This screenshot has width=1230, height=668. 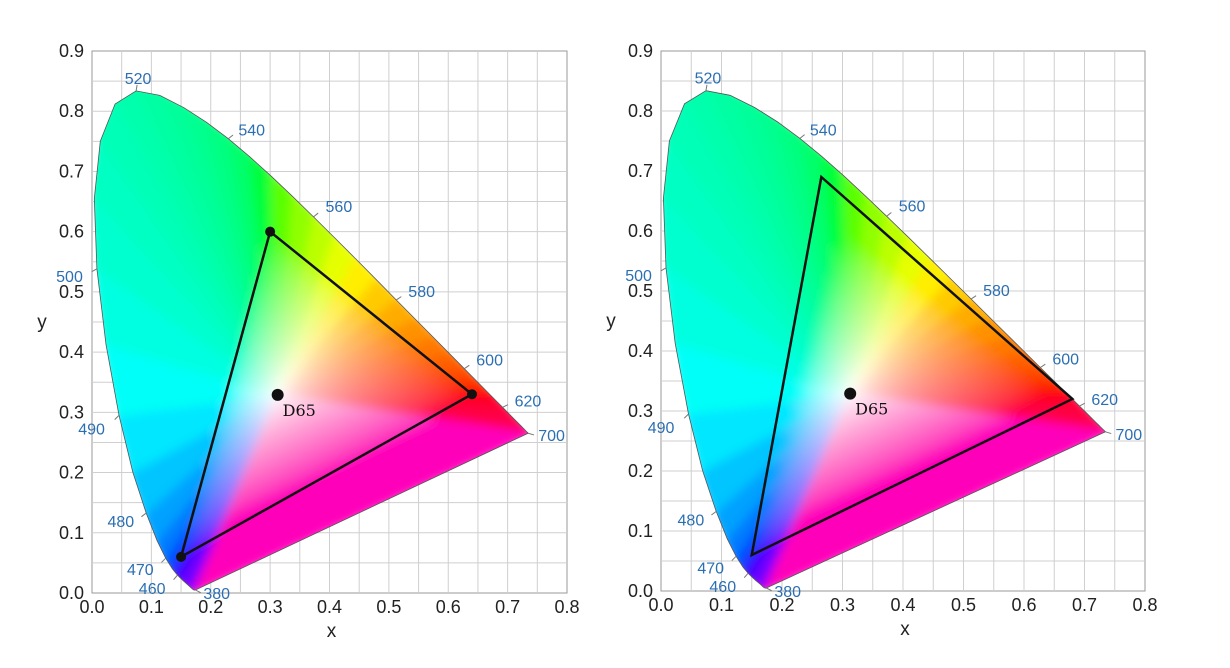 I want to click on x-tick-label: 0.8, so click(x=566, y=607).